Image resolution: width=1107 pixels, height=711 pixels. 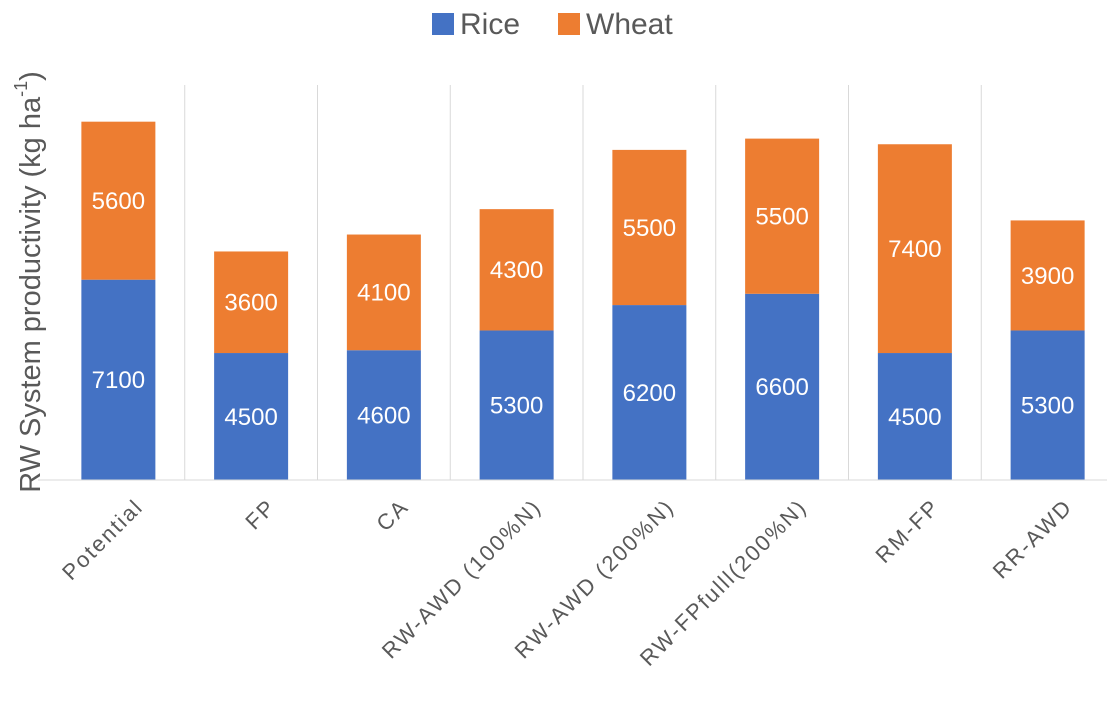 I want to click on y-label-sup: -1, so click(x=21, y=89).